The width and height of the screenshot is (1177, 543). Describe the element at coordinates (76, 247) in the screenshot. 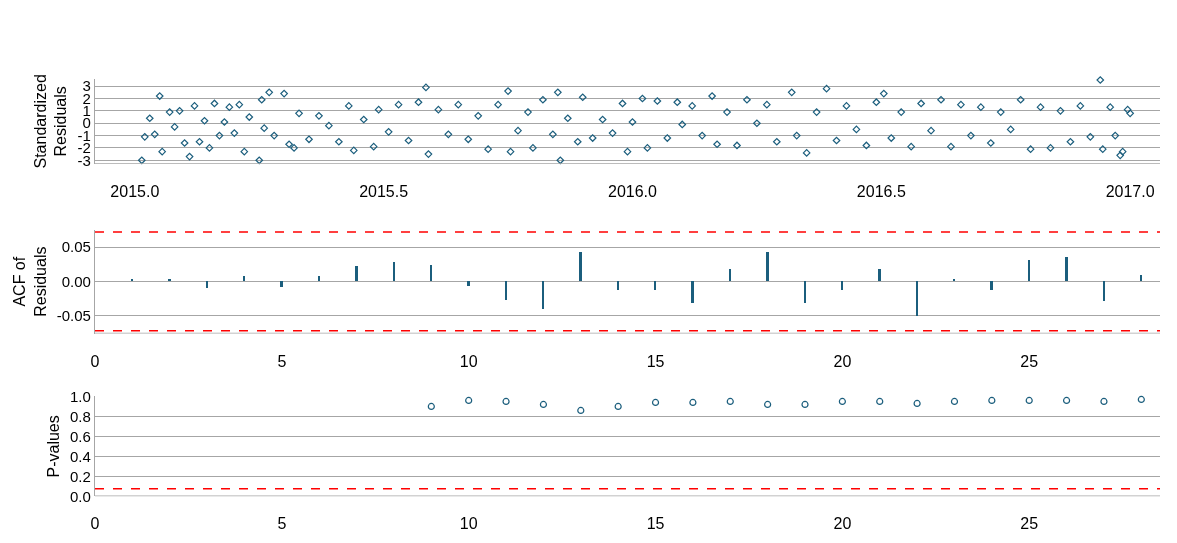

I see `y-tick-label: 0.05` at that location.